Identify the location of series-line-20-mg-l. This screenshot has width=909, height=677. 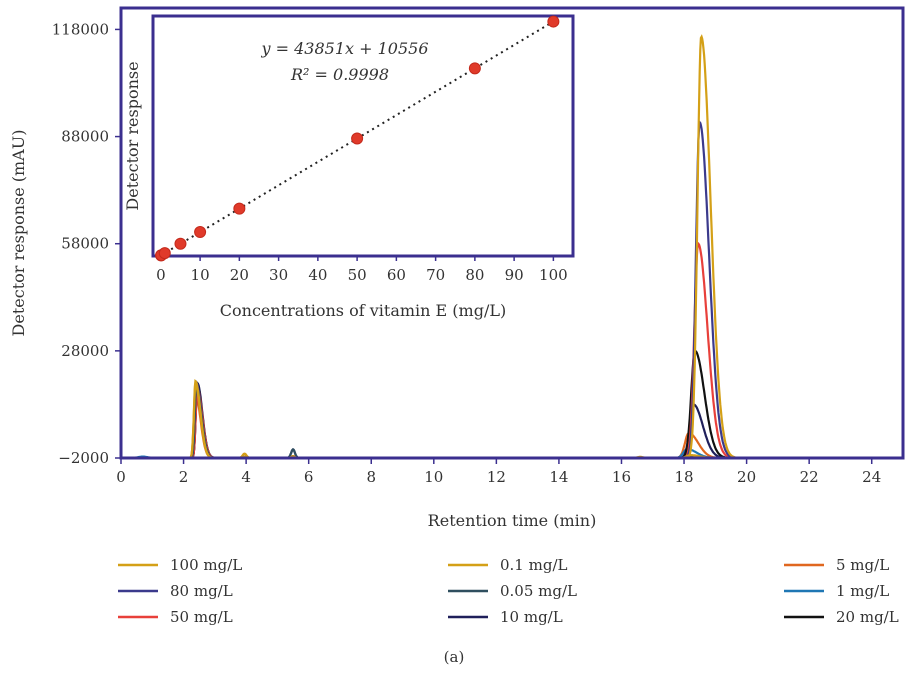
(512, 404).